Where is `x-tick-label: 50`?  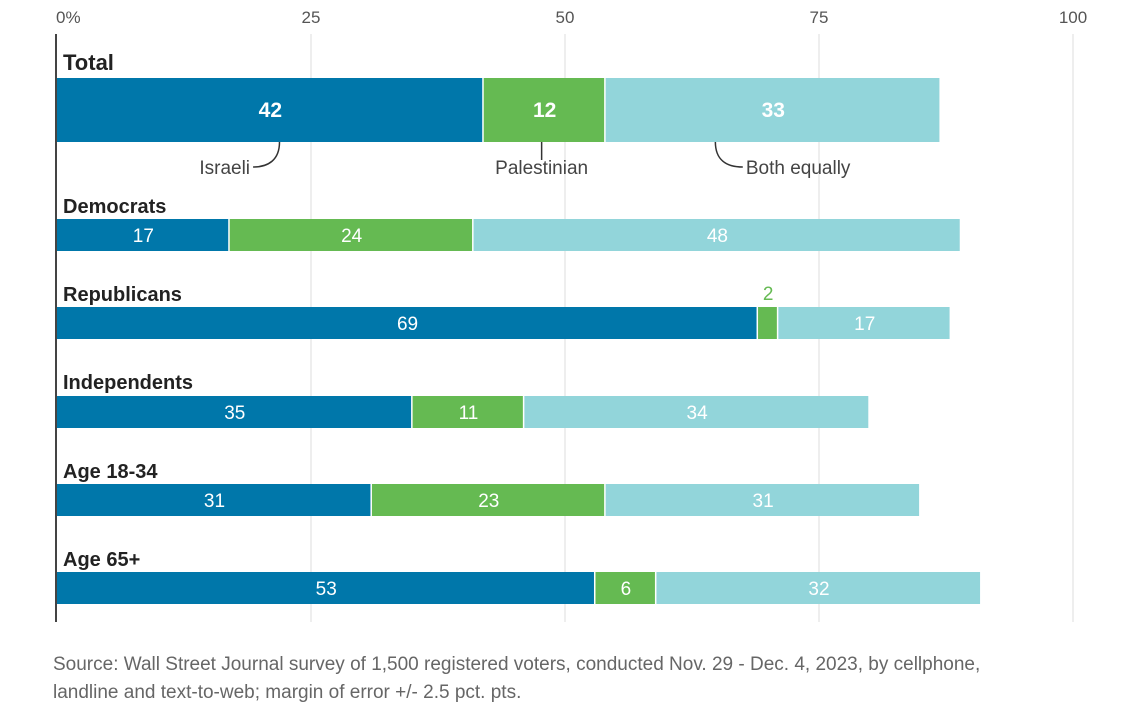
x-tick-label: 50 is located at coordinates (565, 17).